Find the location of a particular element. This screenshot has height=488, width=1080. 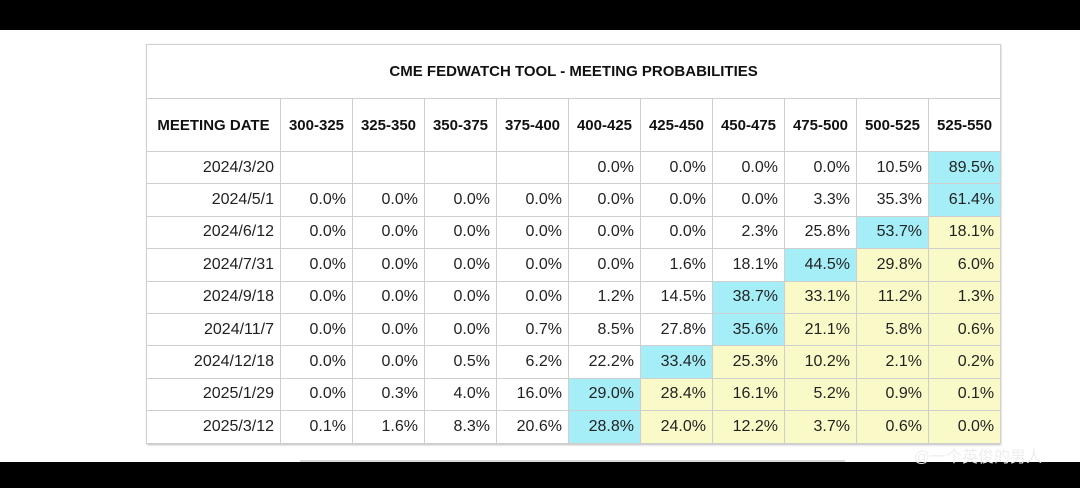

probability-cell: 38.7% is located at coordinates (748, 297).